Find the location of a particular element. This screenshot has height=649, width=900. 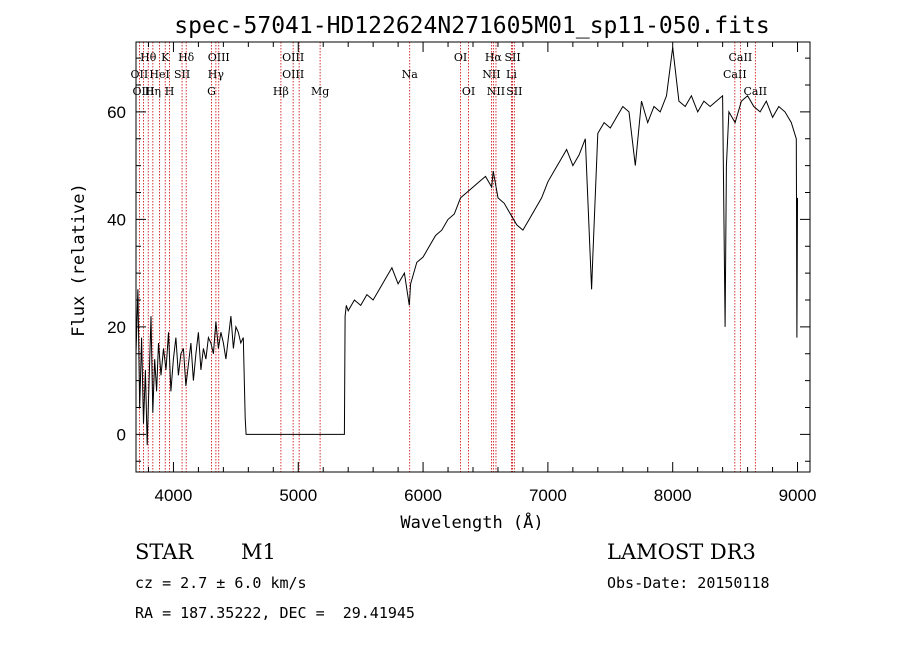

y-tick-label: 40 is located at coordinates (116, 219).